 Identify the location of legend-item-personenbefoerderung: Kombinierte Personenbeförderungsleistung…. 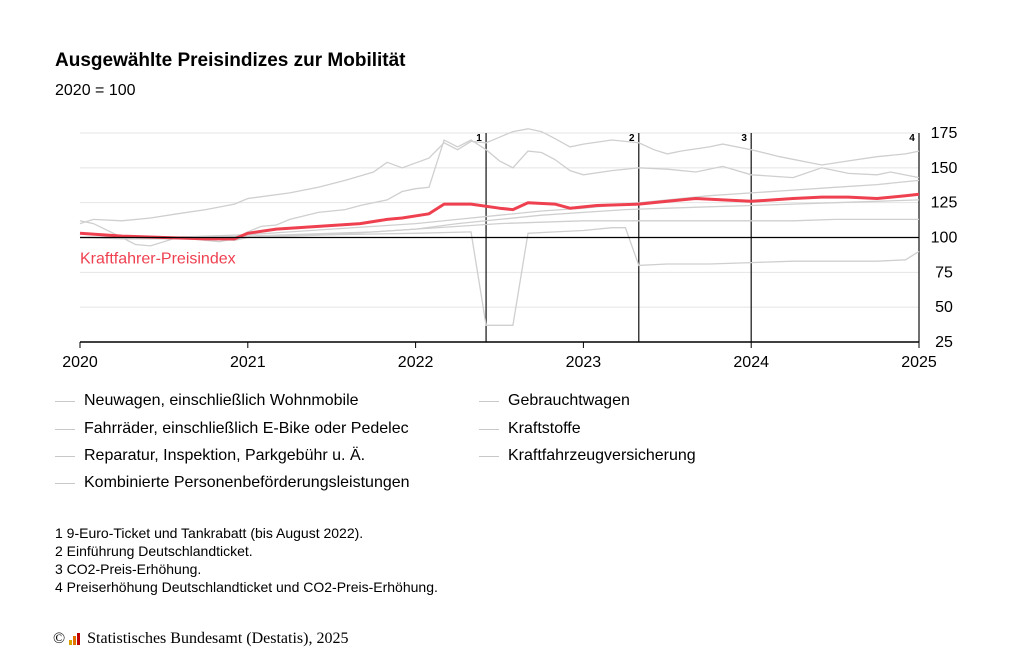
(232, 483).